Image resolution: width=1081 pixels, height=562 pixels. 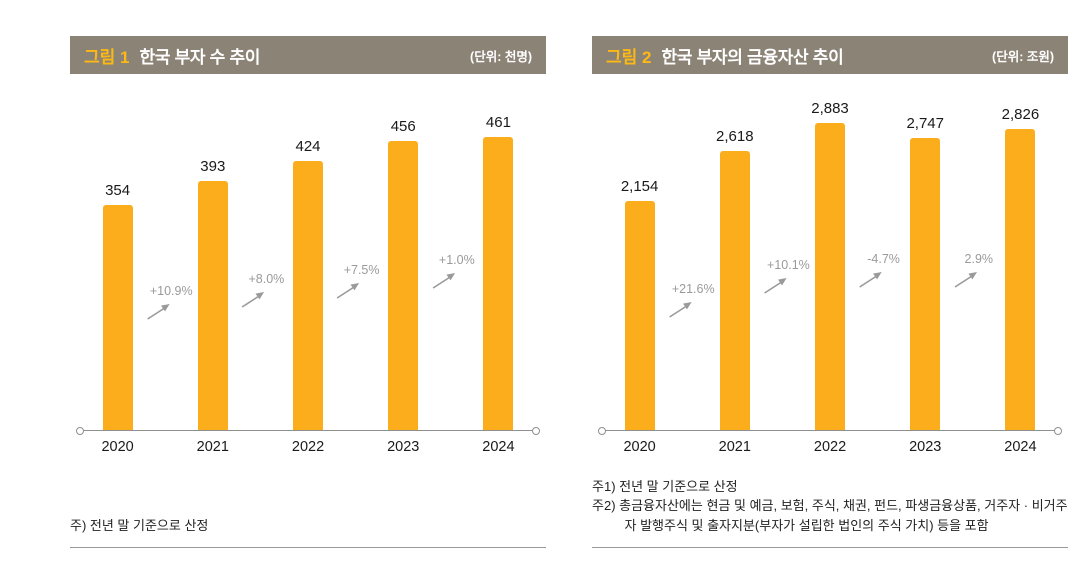 I want to click on bar-value-label: 2,883, so click(x=830, y=108).